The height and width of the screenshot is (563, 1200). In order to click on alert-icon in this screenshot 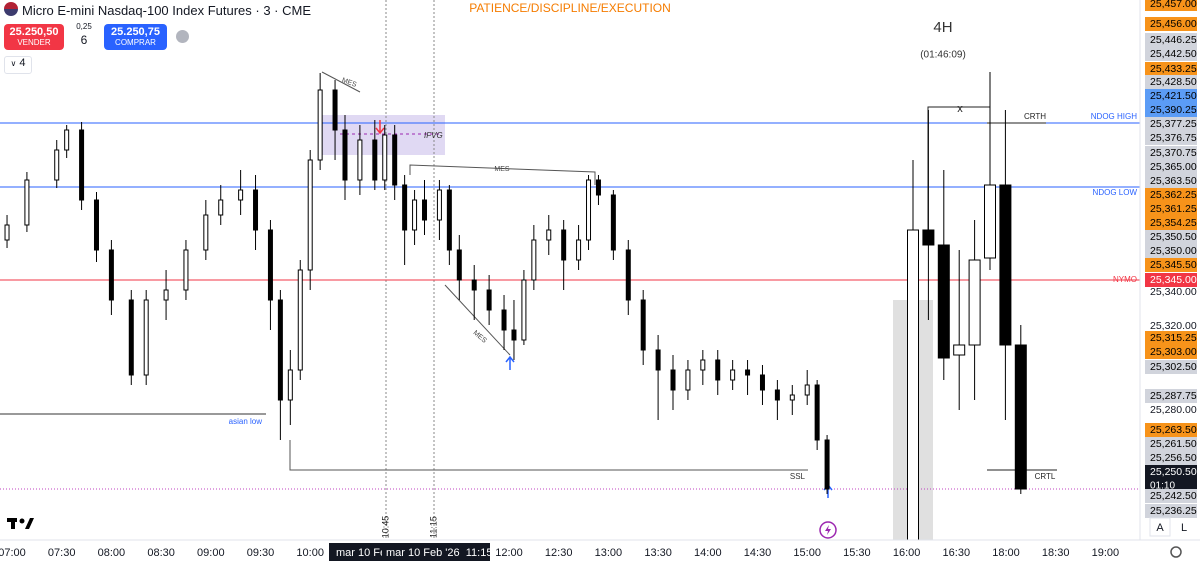, I will do `click(828, 530)`.